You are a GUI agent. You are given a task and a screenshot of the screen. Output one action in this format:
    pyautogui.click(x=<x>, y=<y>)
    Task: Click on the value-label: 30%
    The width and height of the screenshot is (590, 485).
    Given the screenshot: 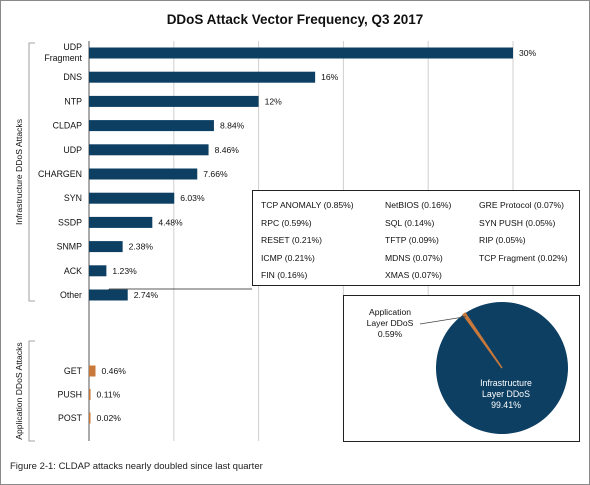 What is the action you would take?
    pyautogui.click(x=528, y=53)
    